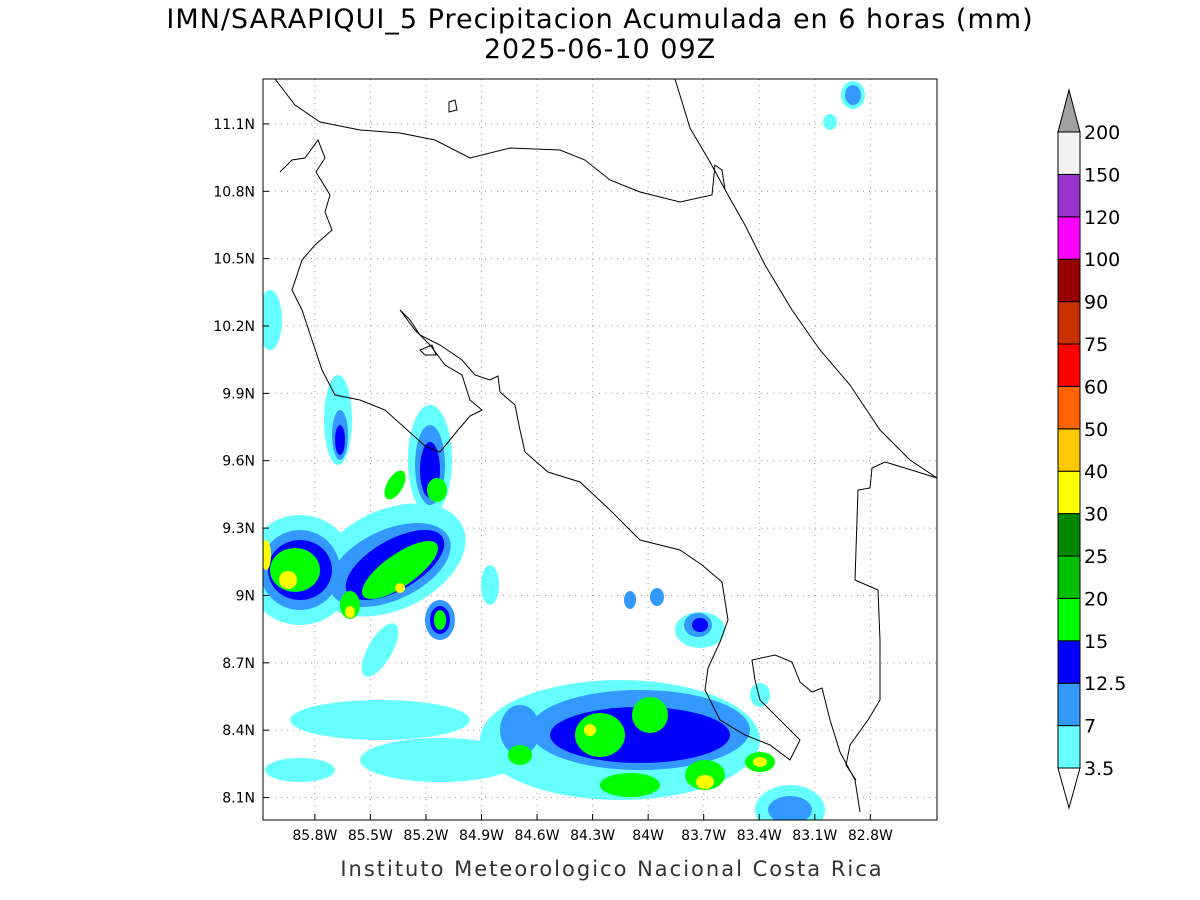 The height and width of the screenshot is (900, 1200). Describe the element at coordinates (592, 836) in the screenshot. I see `x-tick-label: 84.3W` at that location.